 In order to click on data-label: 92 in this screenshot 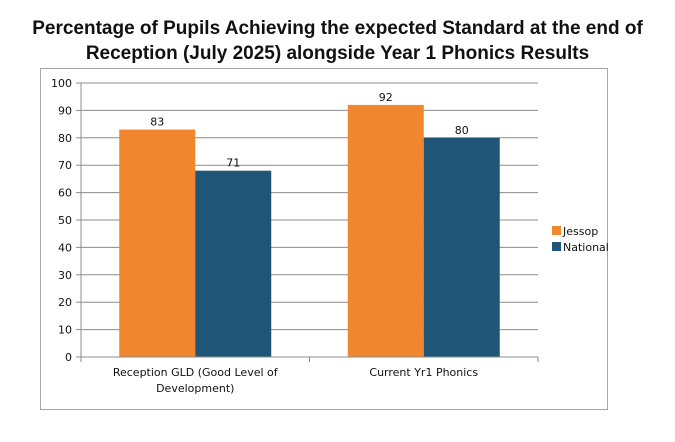, I will do `click(386, 97)`.